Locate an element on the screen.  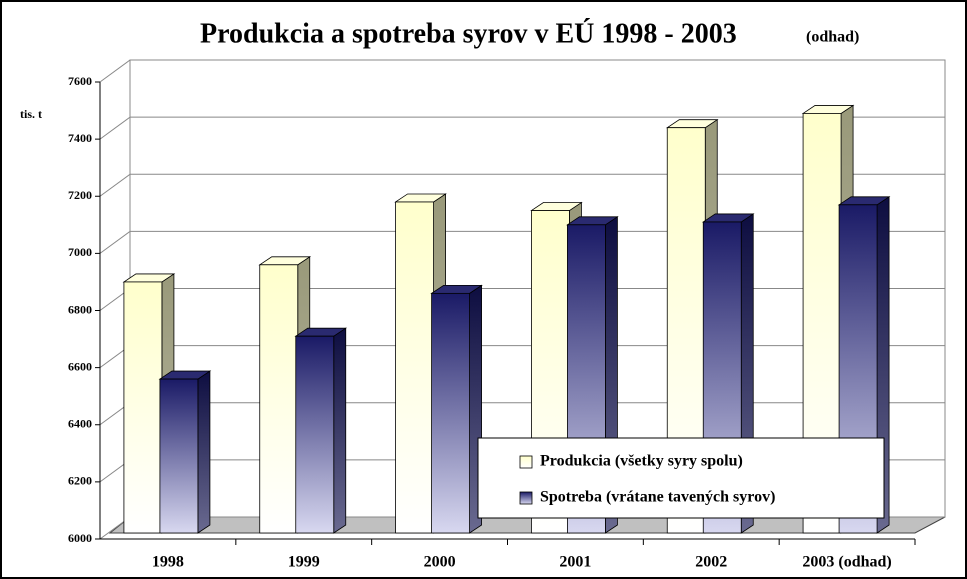
x-tick-label: 2000 is located at coordinates (440, 562).